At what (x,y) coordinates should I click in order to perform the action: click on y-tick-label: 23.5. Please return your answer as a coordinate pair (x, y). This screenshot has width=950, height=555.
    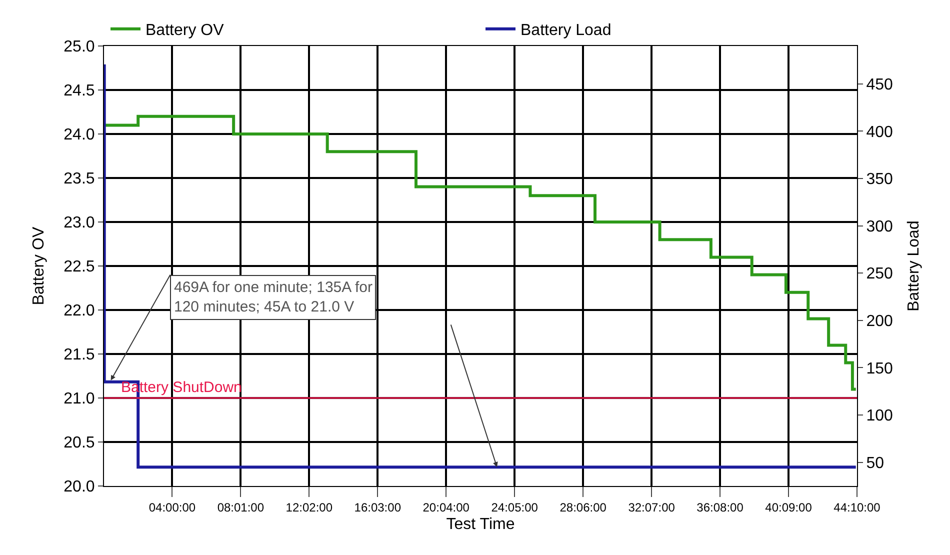
    Looking at the image, I should click on (79, 179).